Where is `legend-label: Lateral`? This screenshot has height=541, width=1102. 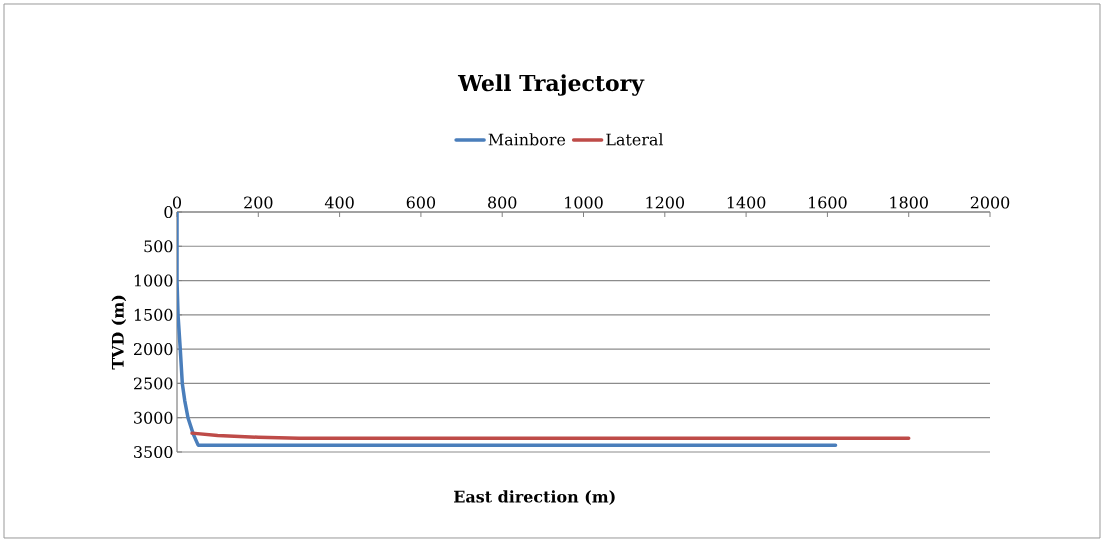
legend-label: Lateral is located at coordinates (635, 139).